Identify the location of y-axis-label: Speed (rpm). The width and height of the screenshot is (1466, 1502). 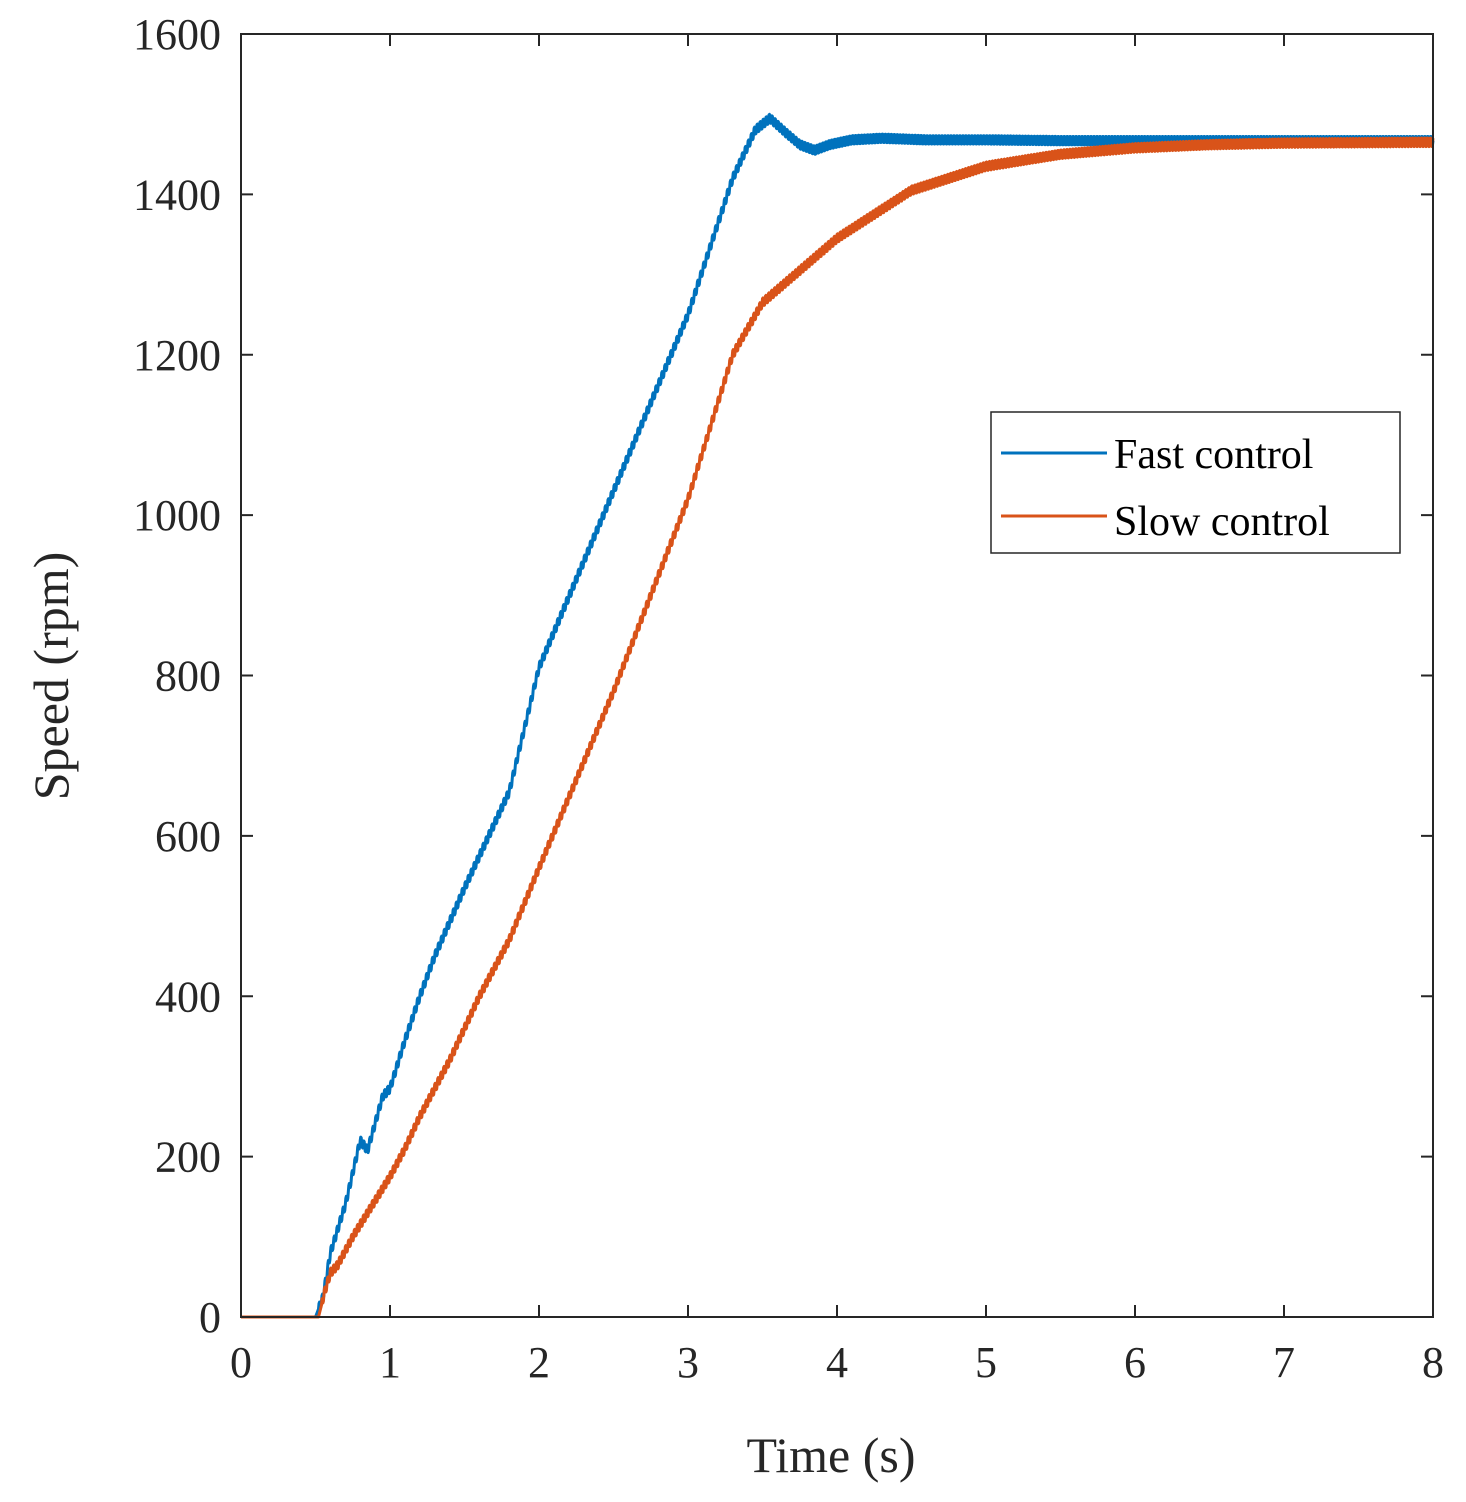
(51, 676).